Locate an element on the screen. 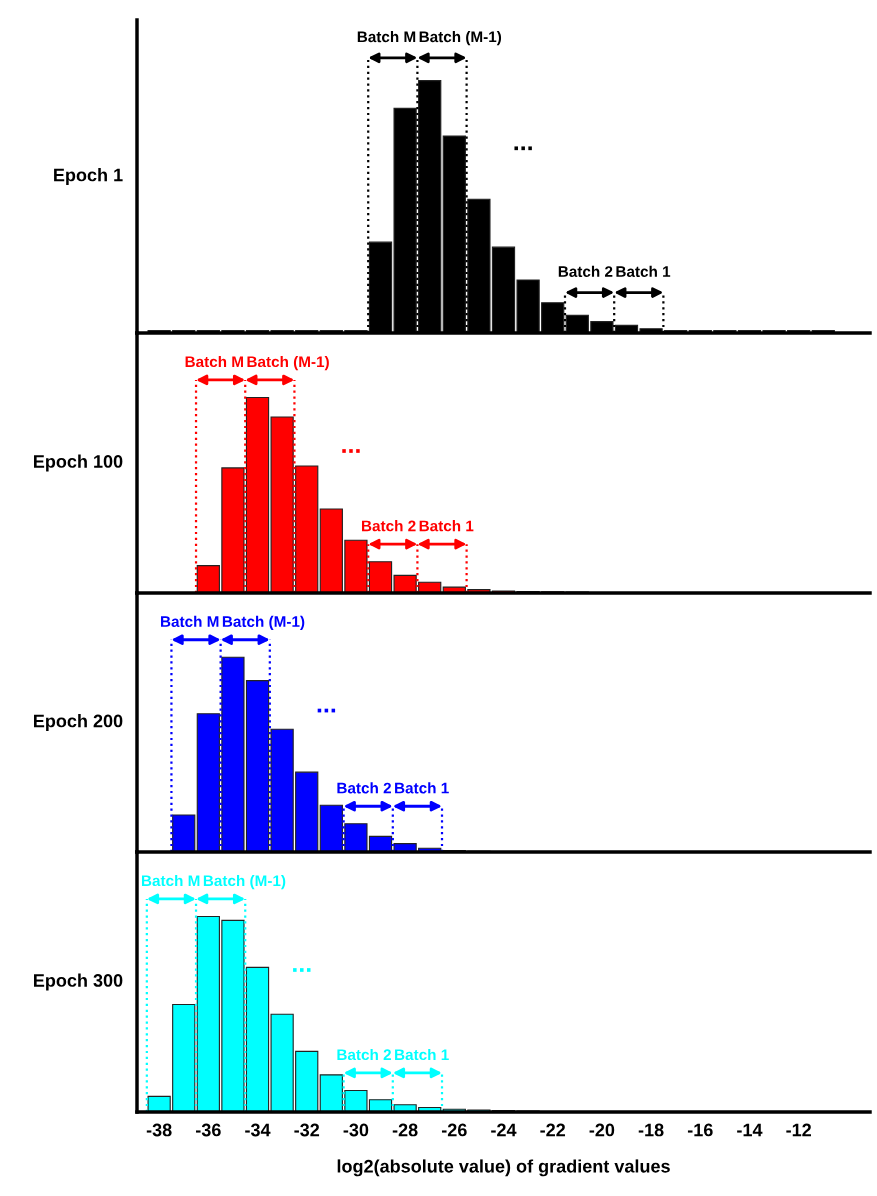  x-tick-label: -34 is located at coordinates (258, 1130).